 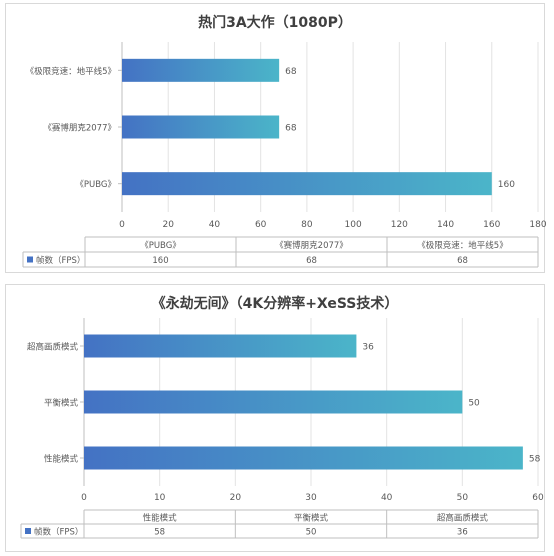 I want to click on x-tick-label: 100, so click(x=353, y=225).